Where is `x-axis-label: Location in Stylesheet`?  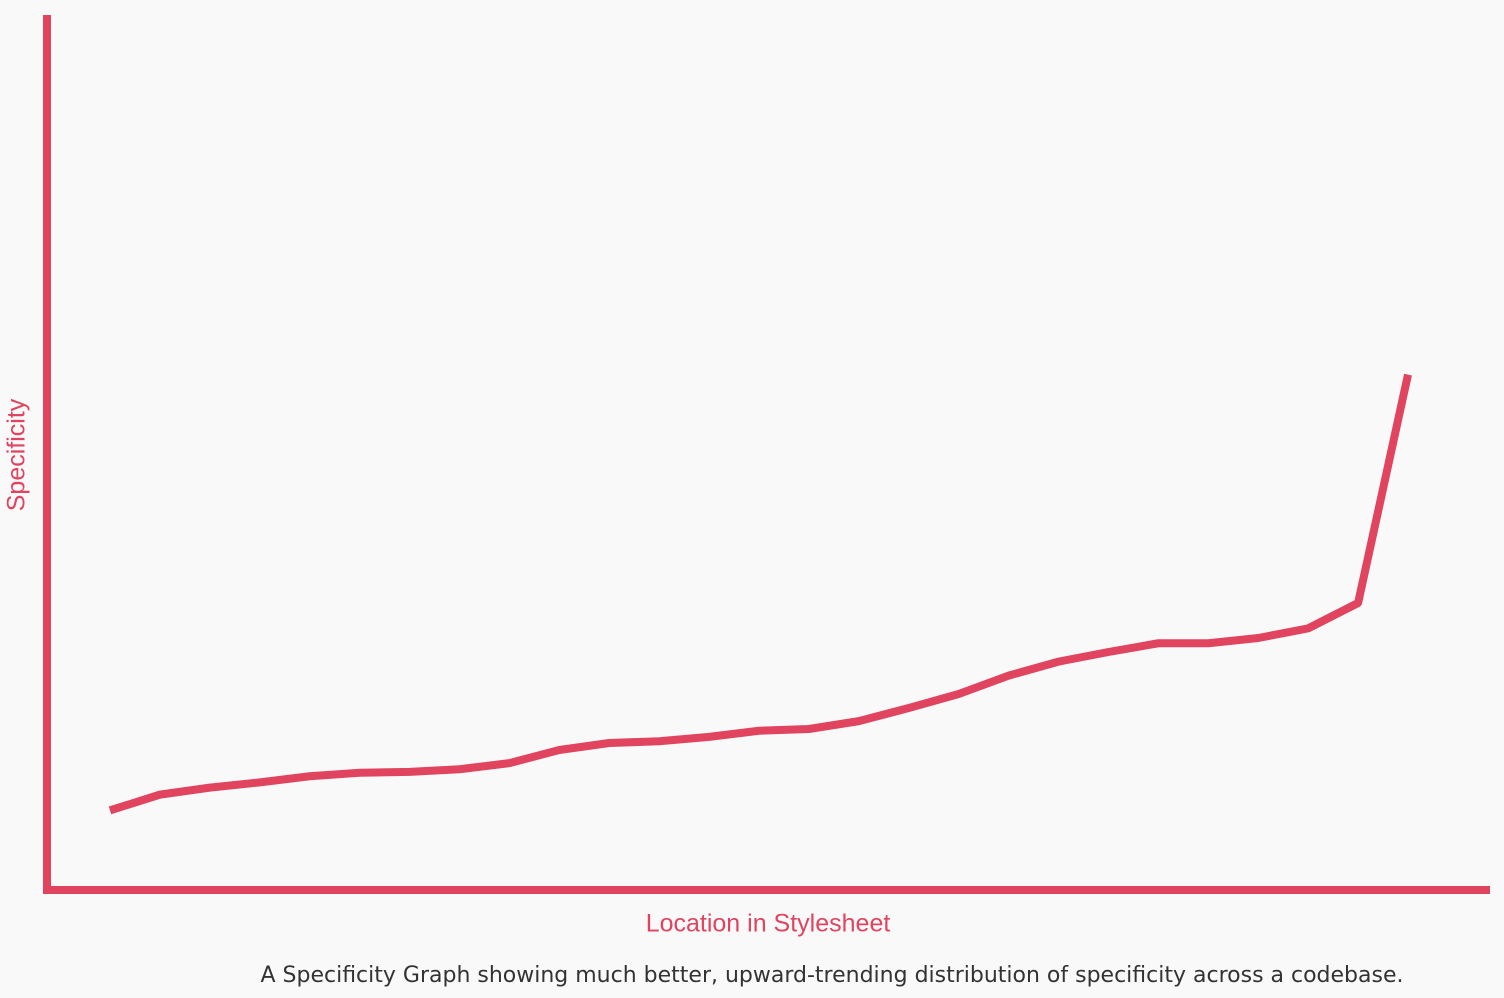 x-axis-label: Location in Stylesheet is located at coordinates (768, 924).